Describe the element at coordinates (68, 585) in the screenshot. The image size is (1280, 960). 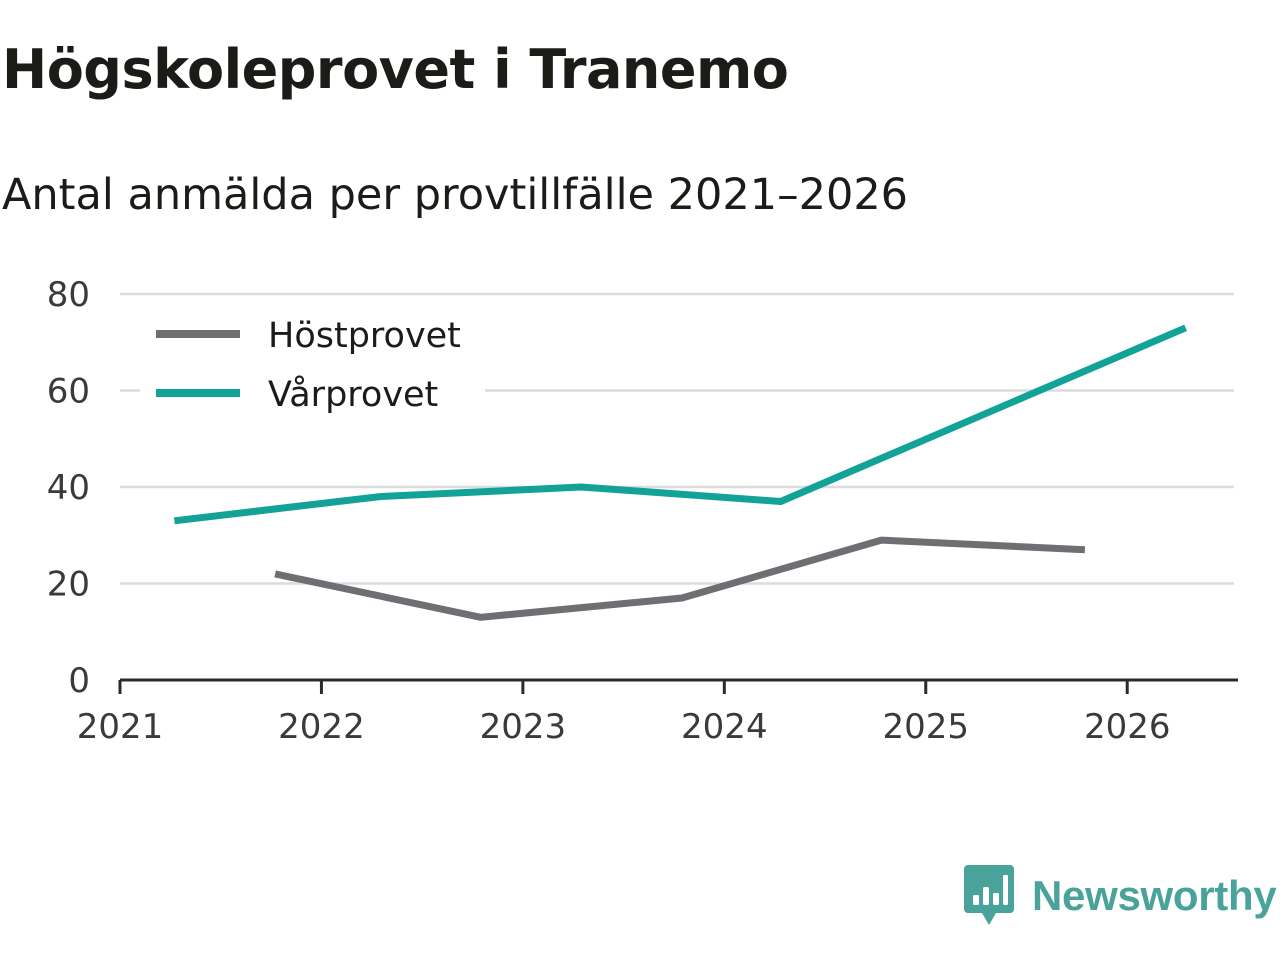
I see `y-tick-label: 20` at that location.